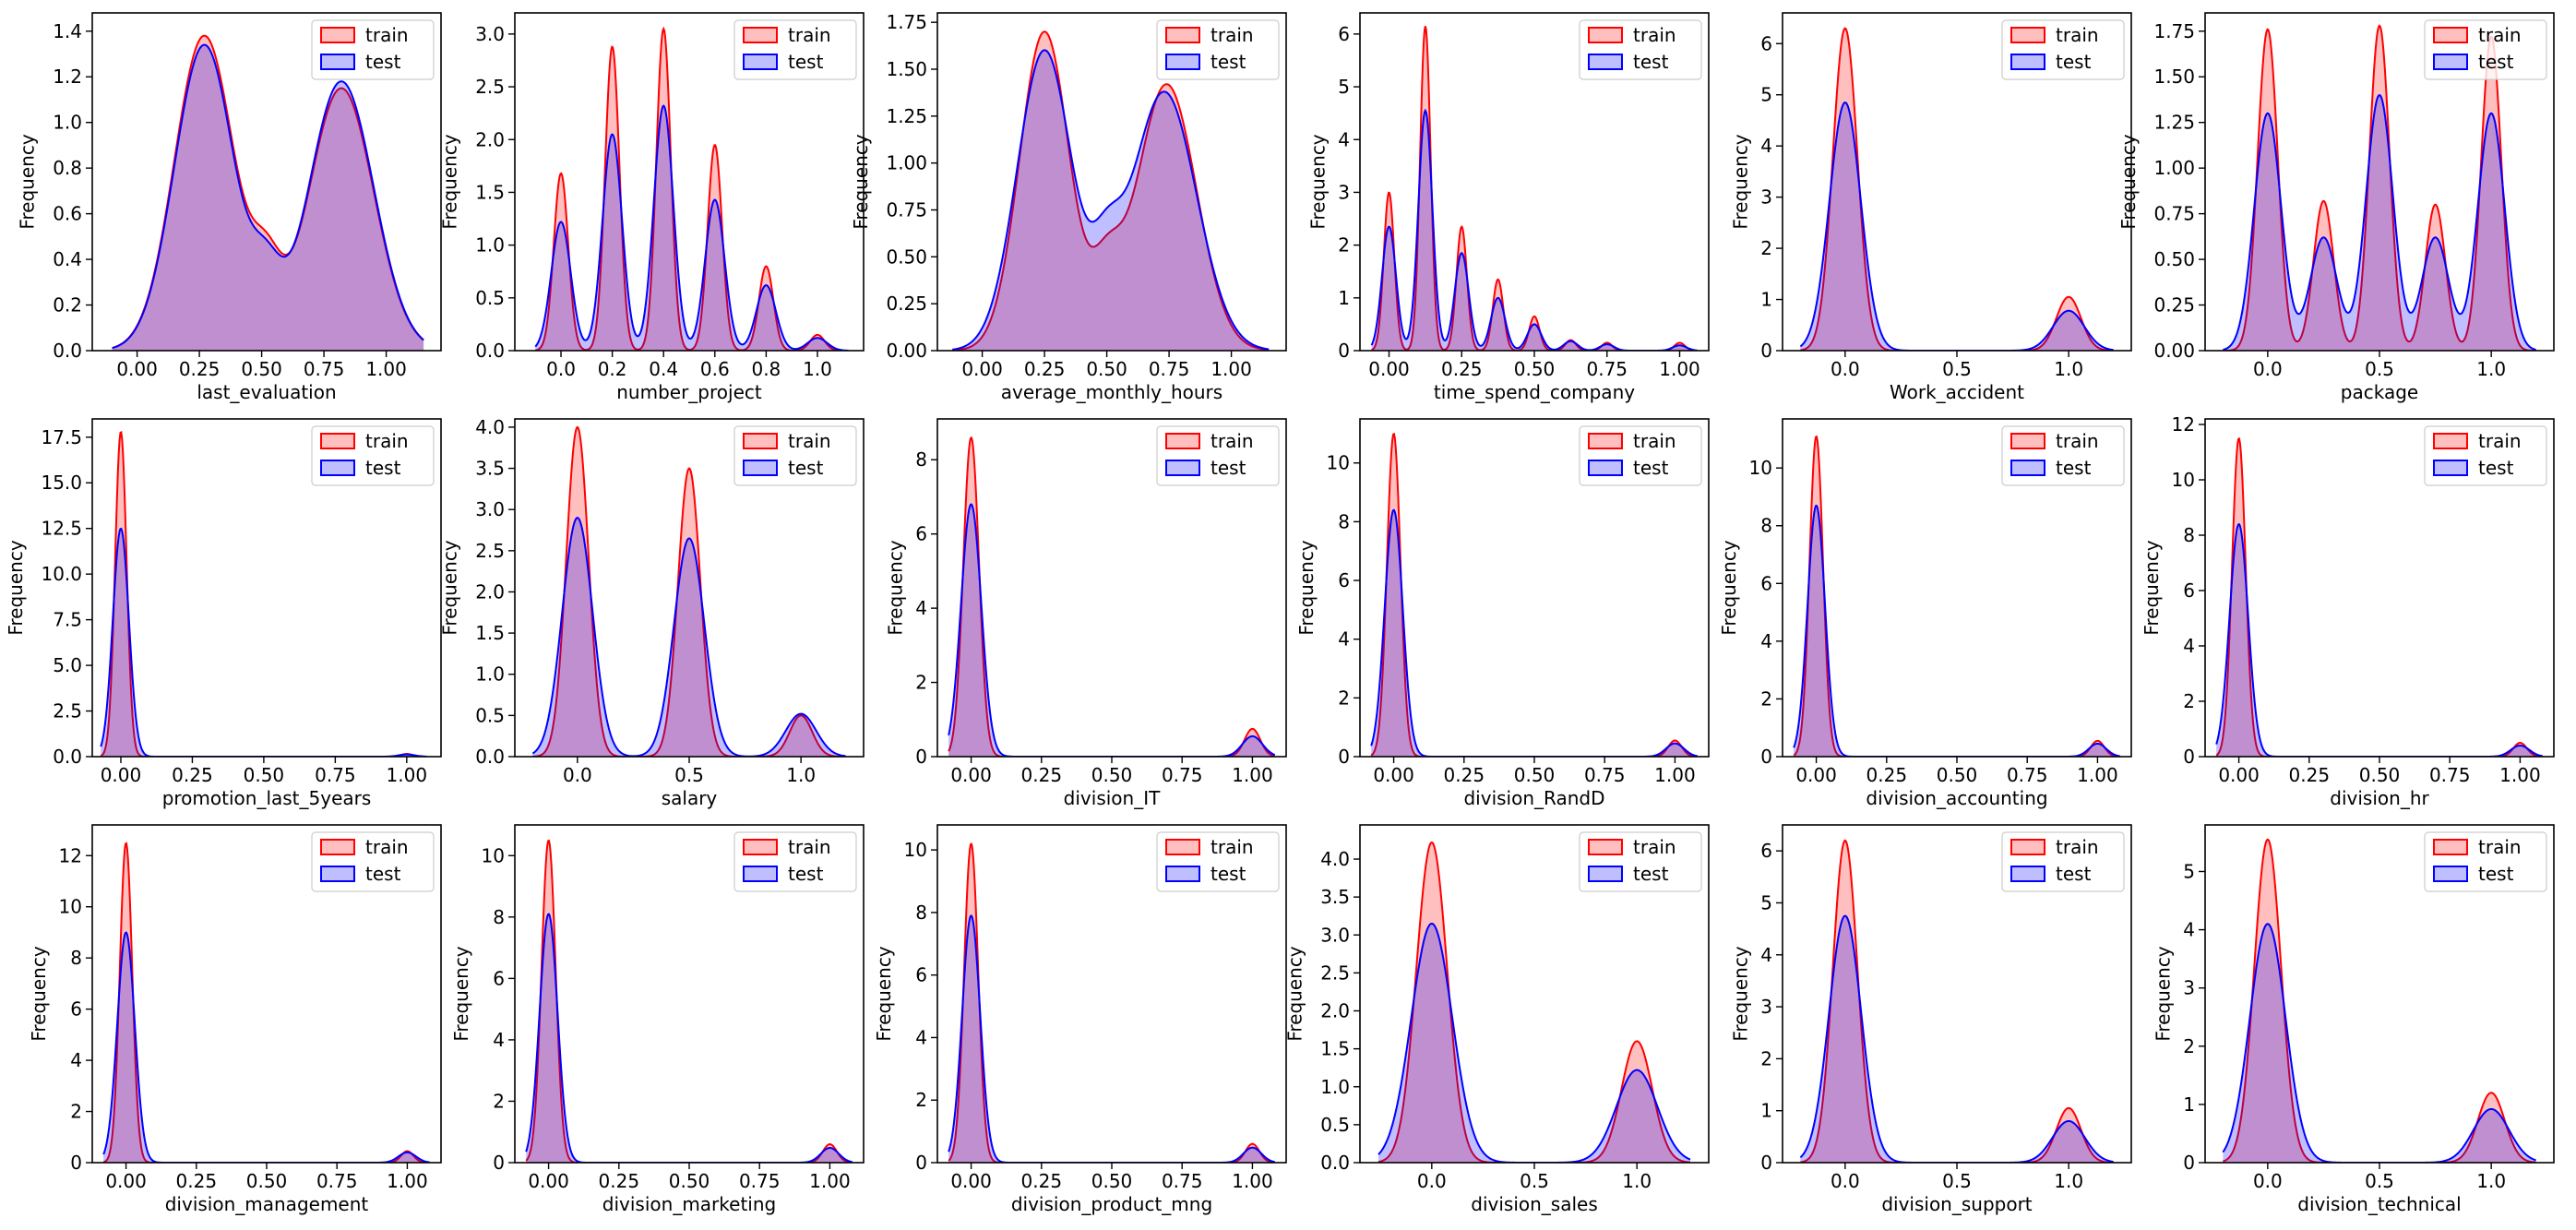 The width and height of the screenshot is (2576, 1230). I want to click on y-tick-label: 4.0, so click(490, 427).